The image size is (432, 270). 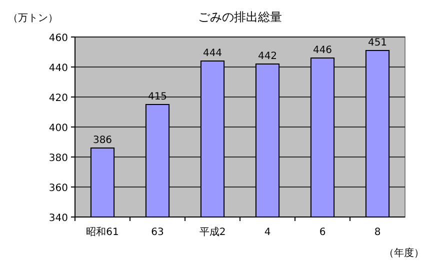 What do you see at coordinates (157, 232) in the screenshot?
I see `x-tick-label: 63` at bounding box center [157, 232].